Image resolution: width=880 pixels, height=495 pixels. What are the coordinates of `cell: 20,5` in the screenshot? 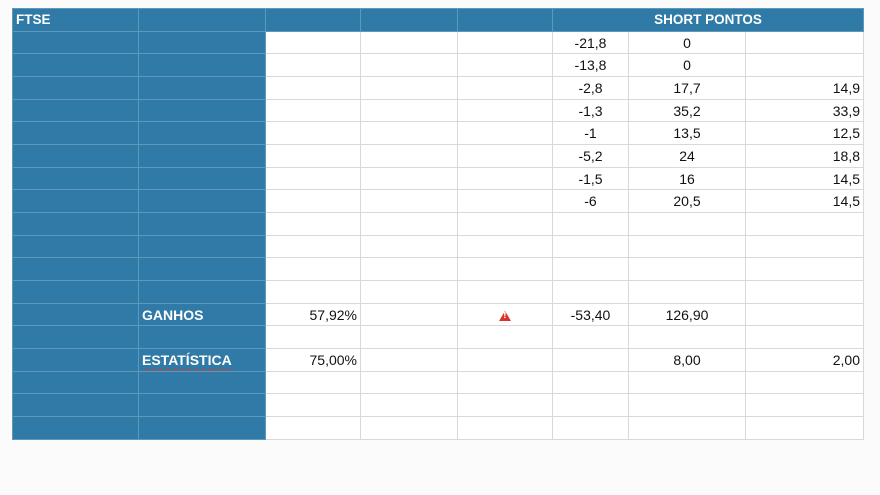 It's located at (687, 201).